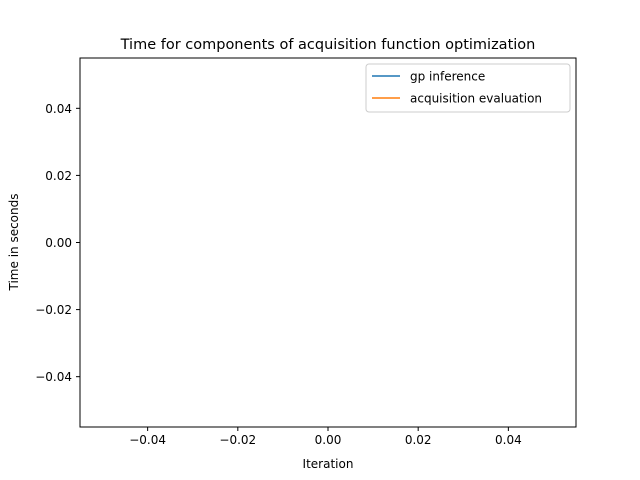 The width and height of the screenshot is (640, 480). I want to click on x-tick-label: −0.04, so click(147, 440).